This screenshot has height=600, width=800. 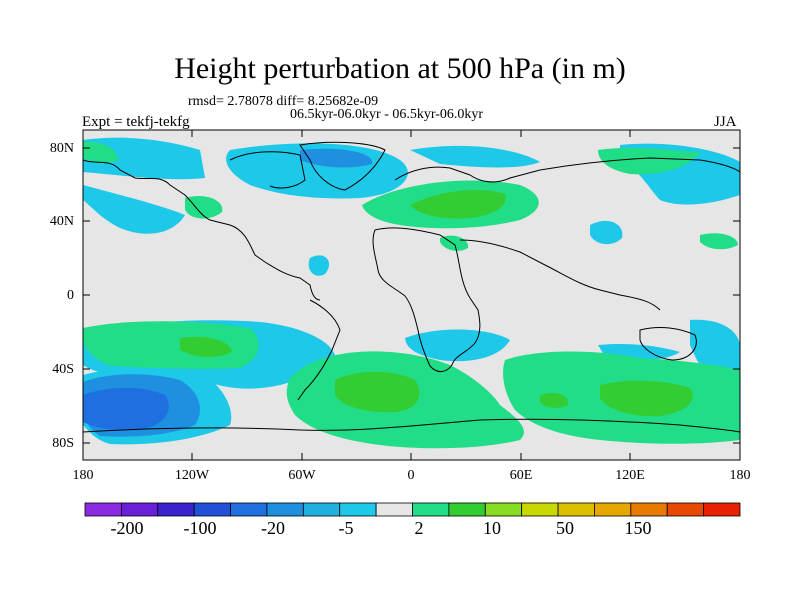 I want to click on lon-label-60w: 60W, so click(x=302, y=475).